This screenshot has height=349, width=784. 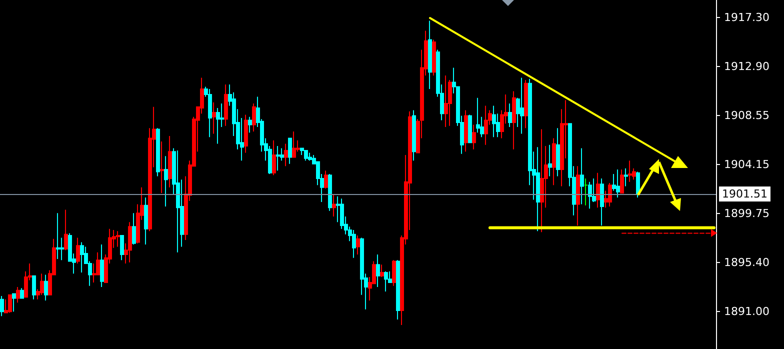 What do you see at coordinates (747, 164) in the screenshot?
I see `y-tick-label: 1904.15` at bounding box center [747, 164].